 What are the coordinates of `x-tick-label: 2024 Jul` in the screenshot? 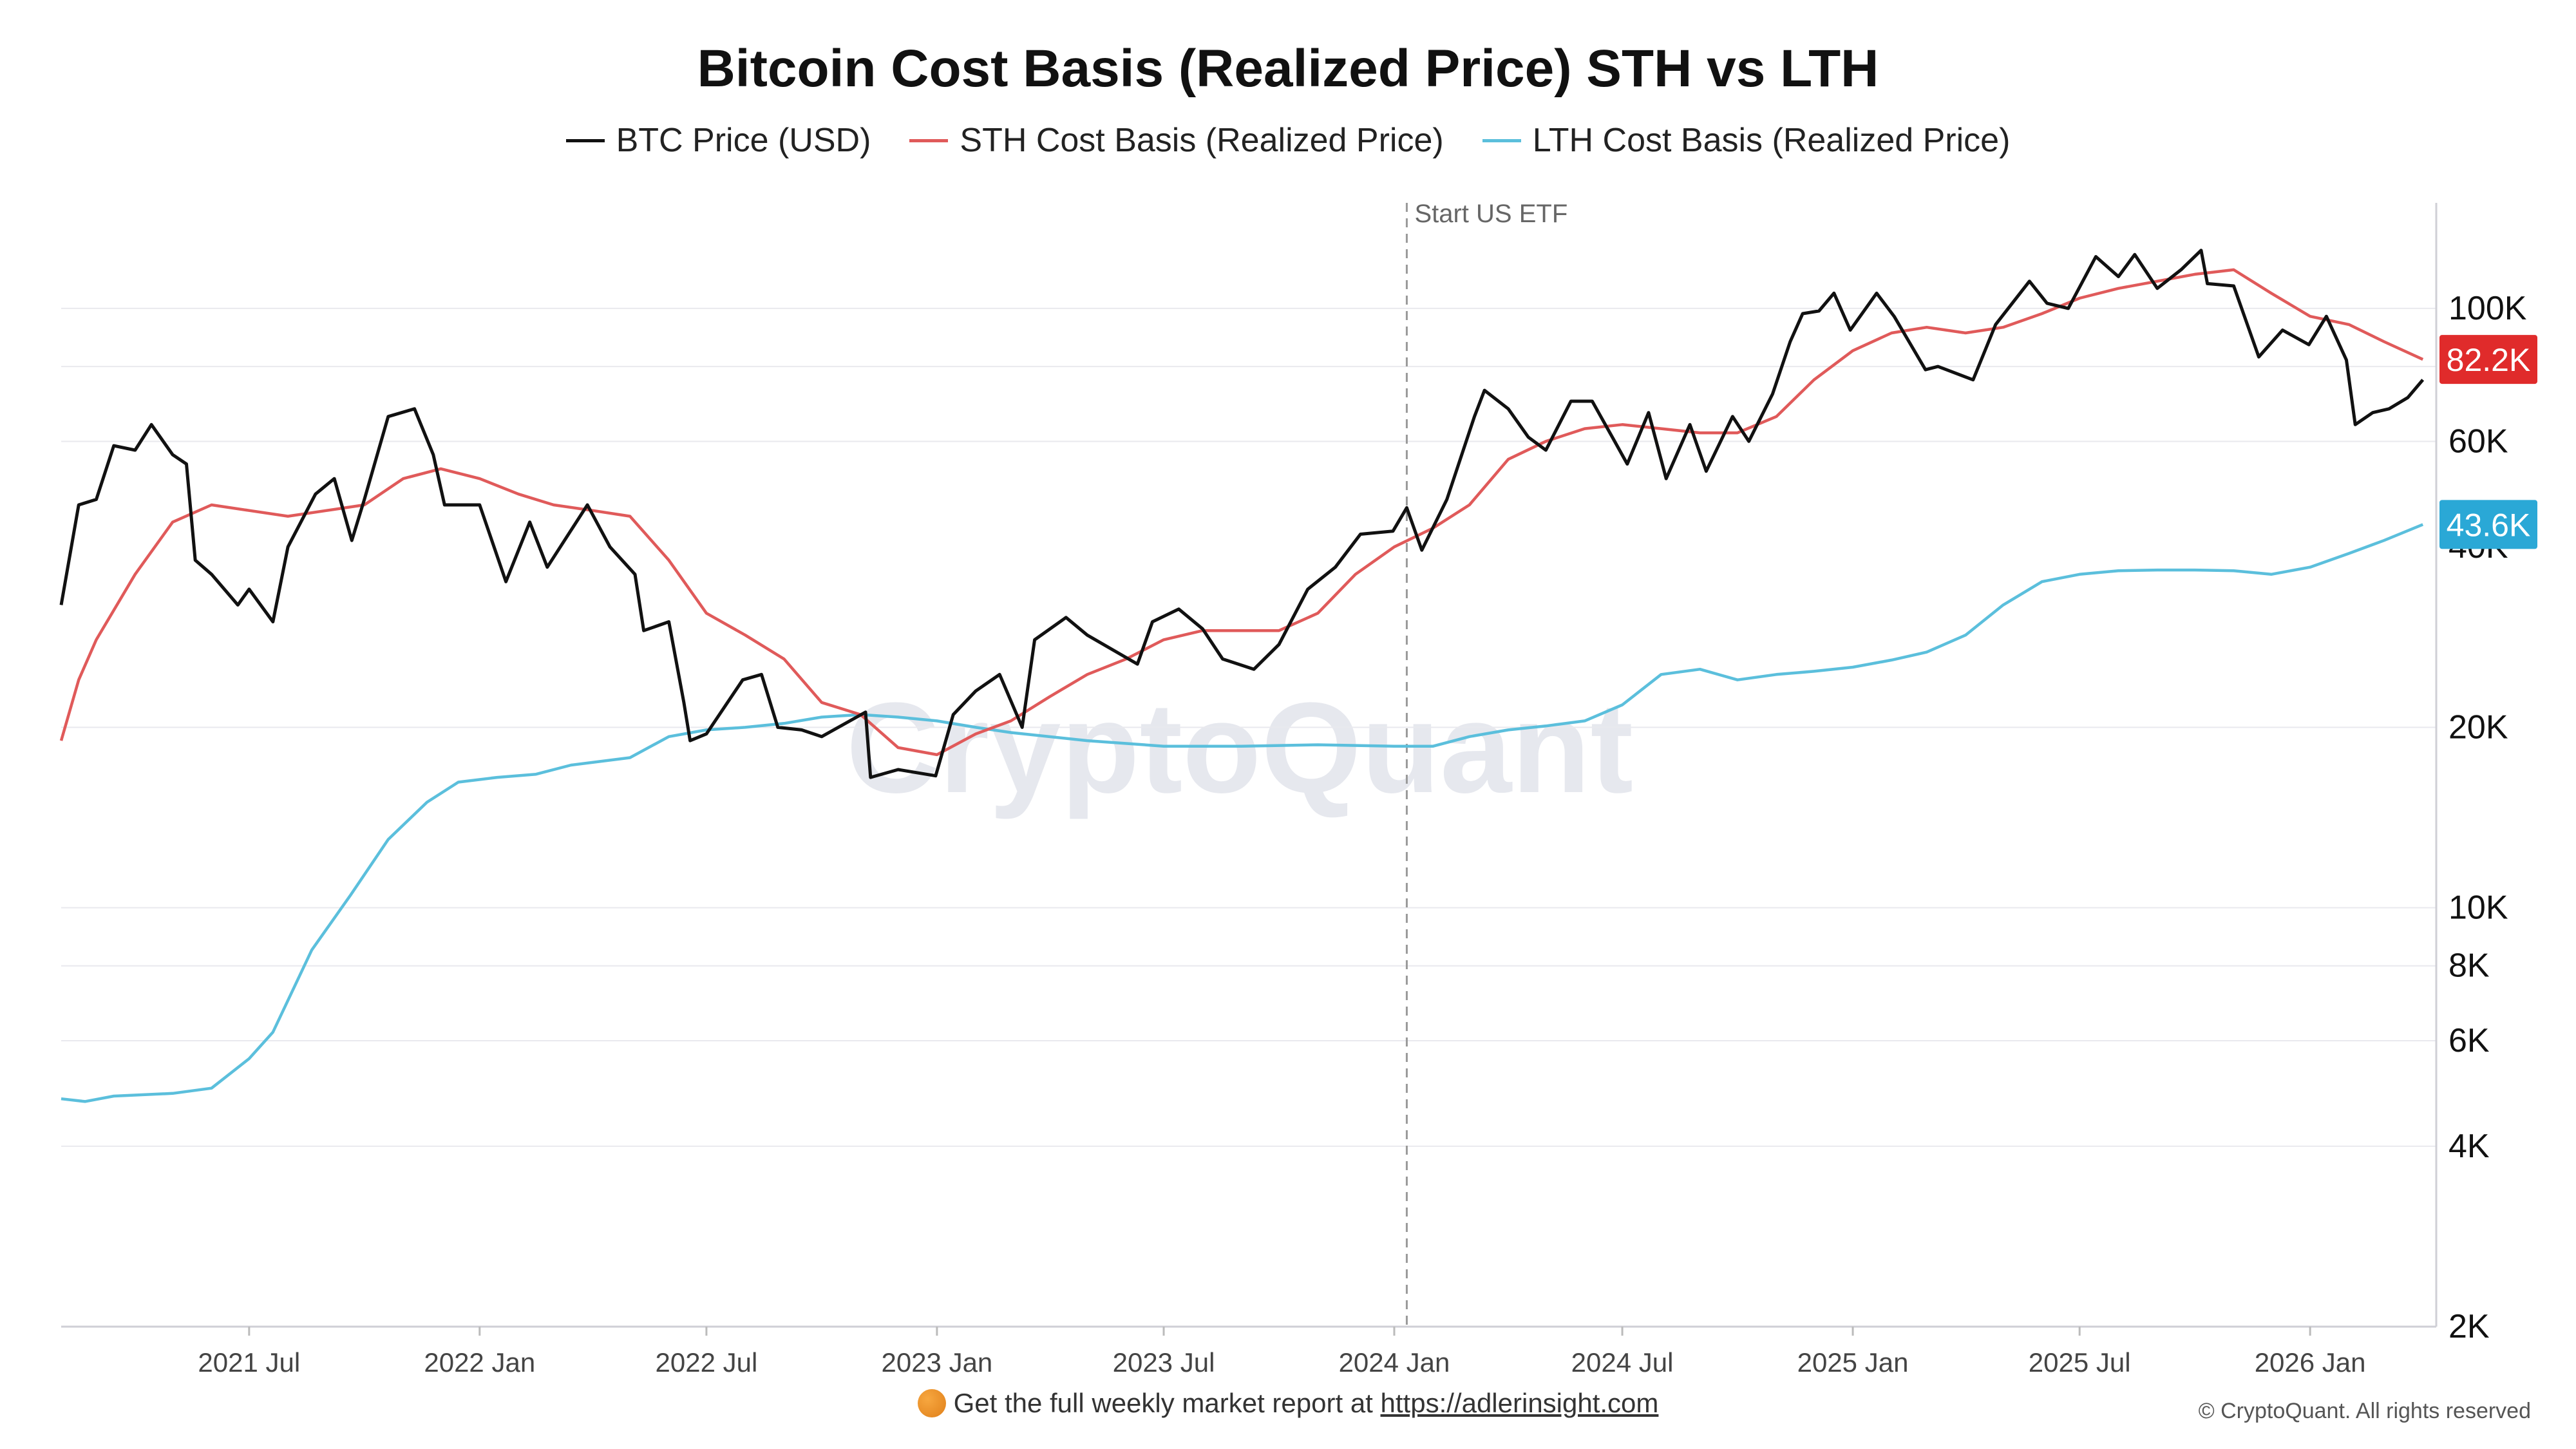 It's located at (1622, 1362).